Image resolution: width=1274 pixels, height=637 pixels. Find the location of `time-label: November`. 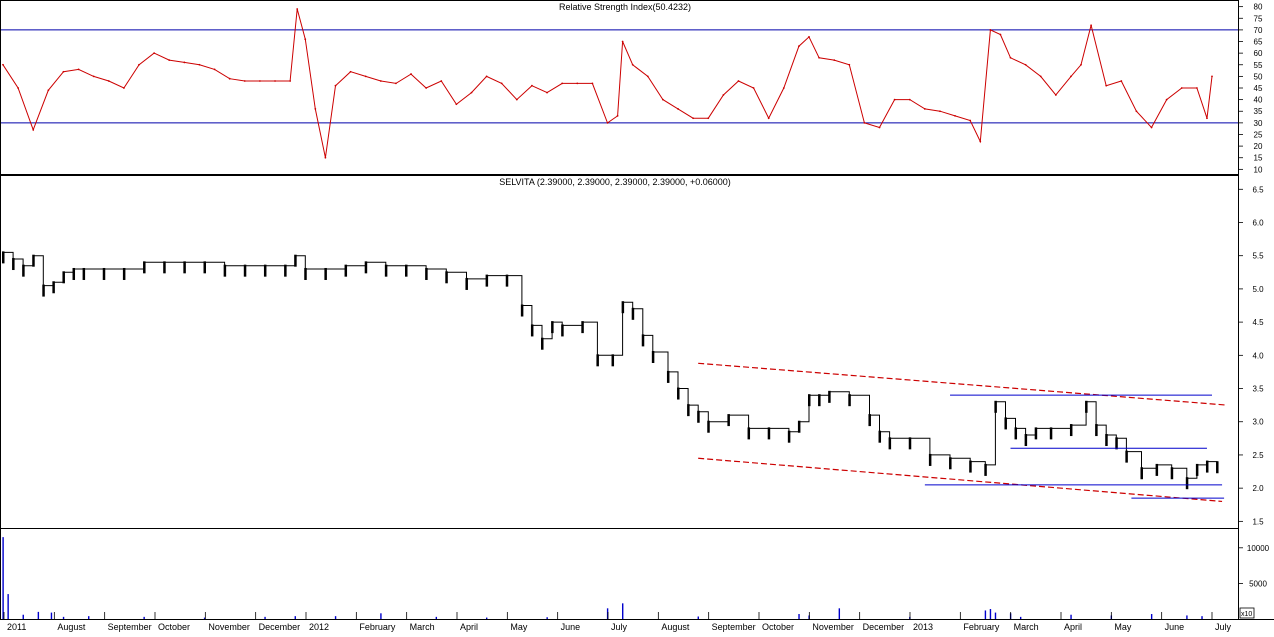

time-label: November is located at coordinates (229, 627).